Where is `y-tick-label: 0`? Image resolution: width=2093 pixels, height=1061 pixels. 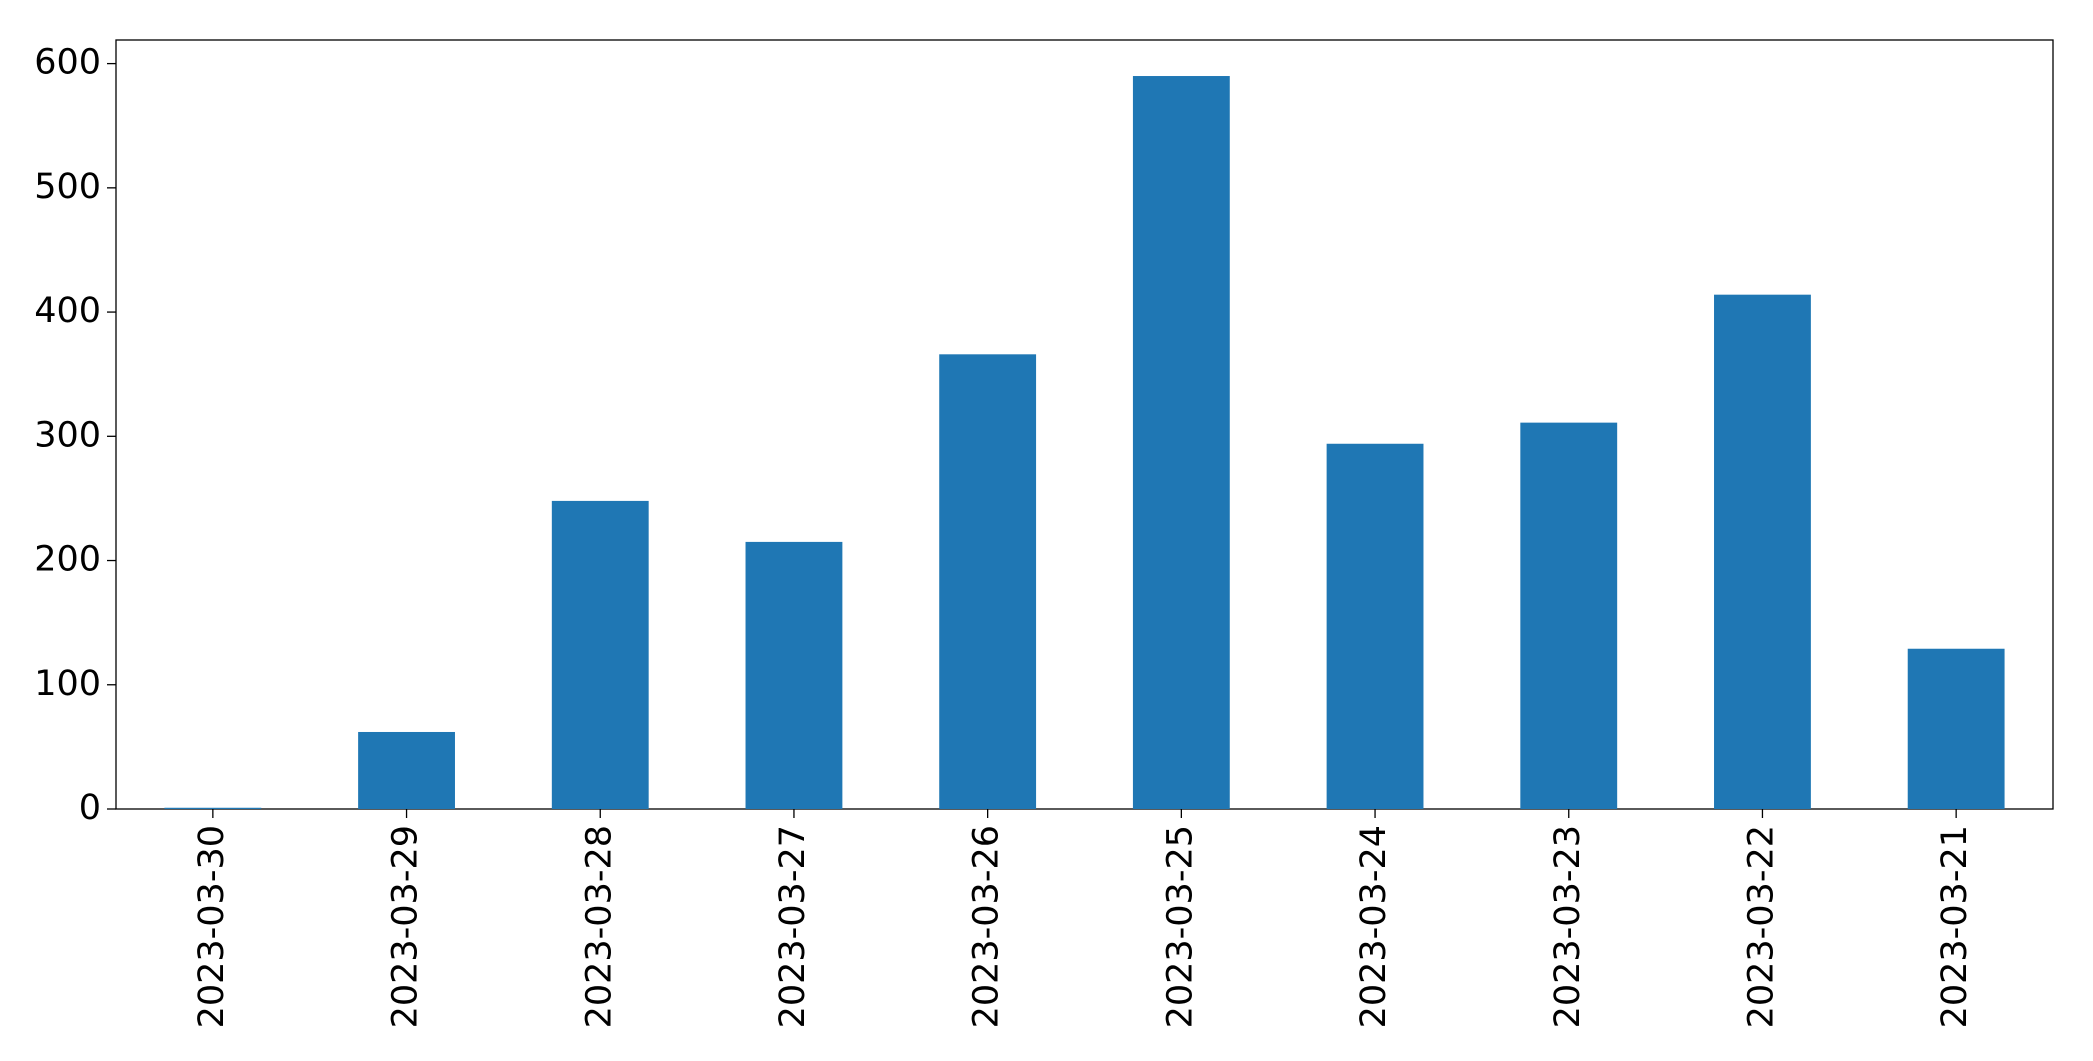 y-tick-label: 0 is located at coordinates (90, 808).